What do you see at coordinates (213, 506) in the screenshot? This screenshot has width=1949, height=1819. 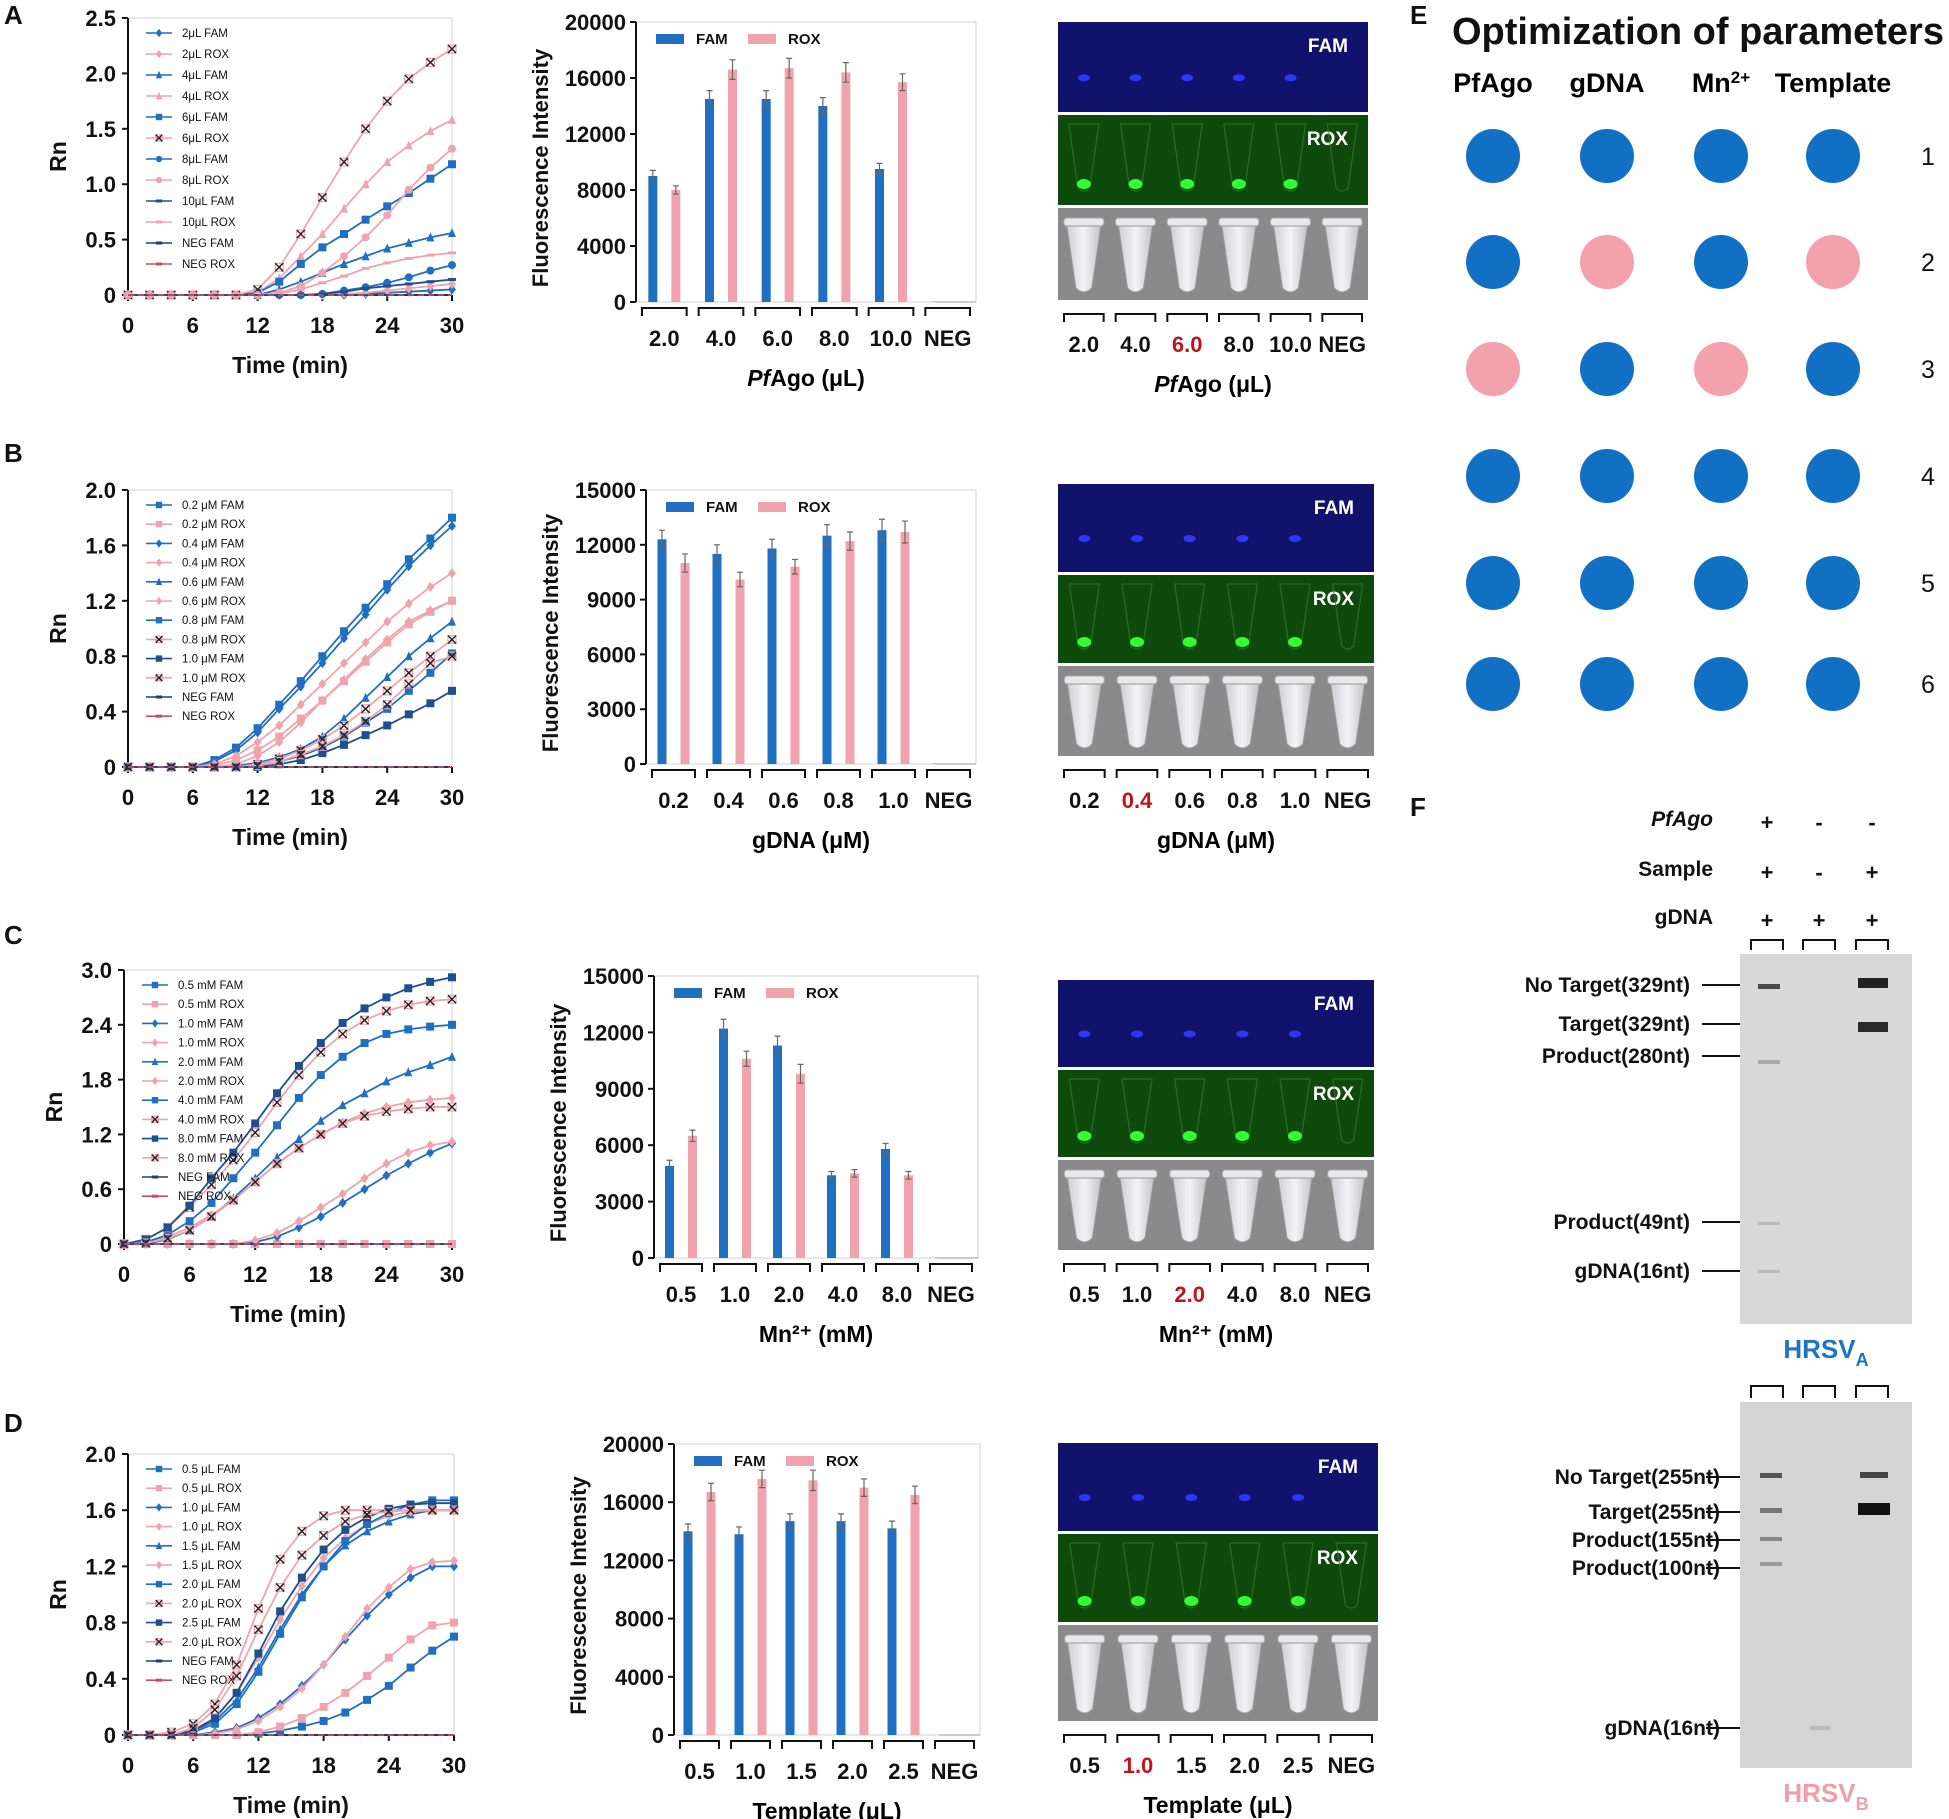 I see `legend-label: 0.2 μM FAM` at bounding box center [213, 506].